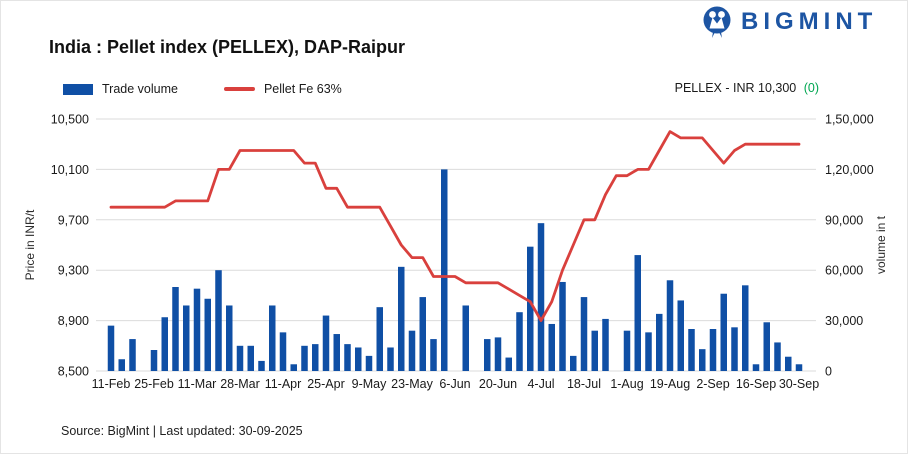 The height and width of the screenshot is (454, 908). I want to click on x-axis-tick: 11-Mar, so click(197, 384).